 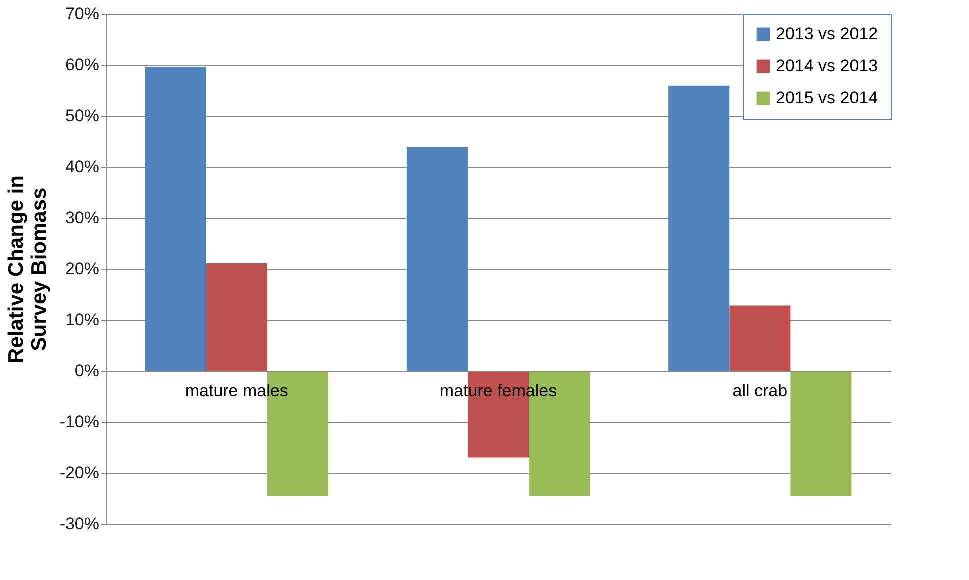 I want to click on y-tick-label: -30%, so click(x=80, y=524).